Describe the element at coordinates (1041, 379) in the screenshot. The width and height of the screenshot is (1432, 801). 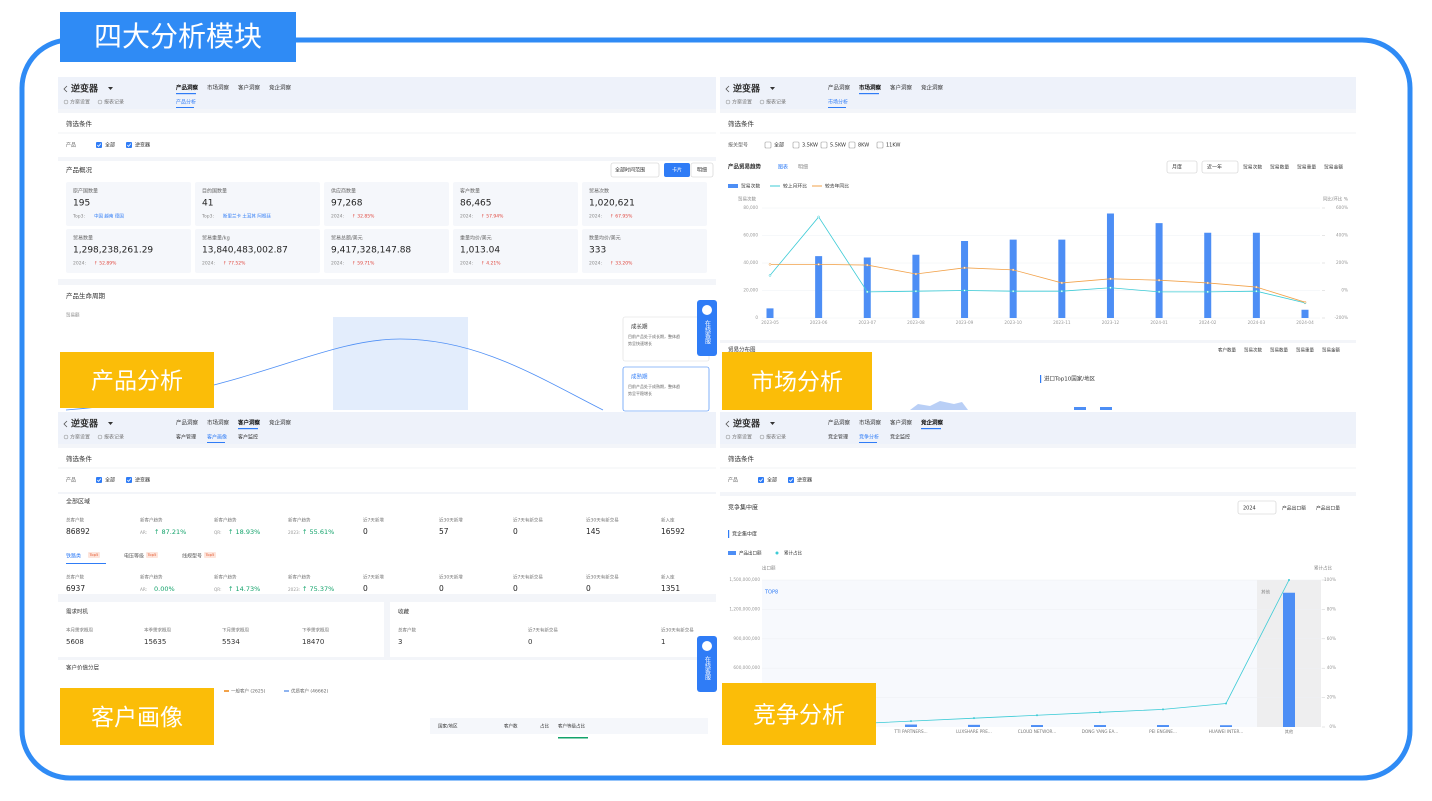
I see `title-bar` at that location.